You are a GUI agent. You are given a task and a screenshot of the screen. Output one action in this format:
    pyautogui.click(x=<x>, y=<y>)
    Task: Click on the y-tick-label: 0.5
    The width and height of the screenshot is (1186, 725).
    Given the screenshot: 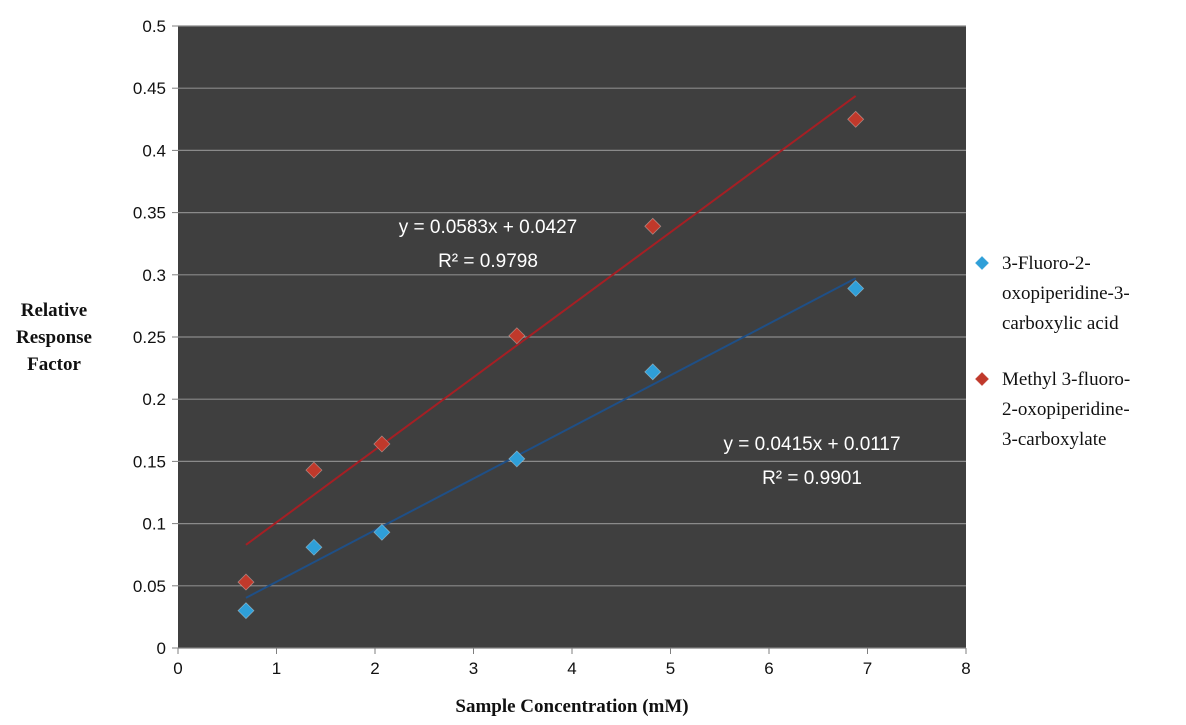 What is the action you would take?
    pyautogui.click(x=154, y=26)
    